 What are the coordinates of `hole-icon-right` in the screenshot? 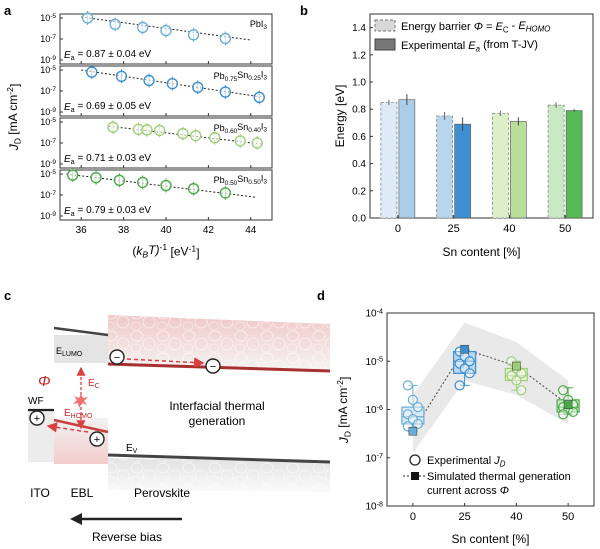 It's located at (97, 439).